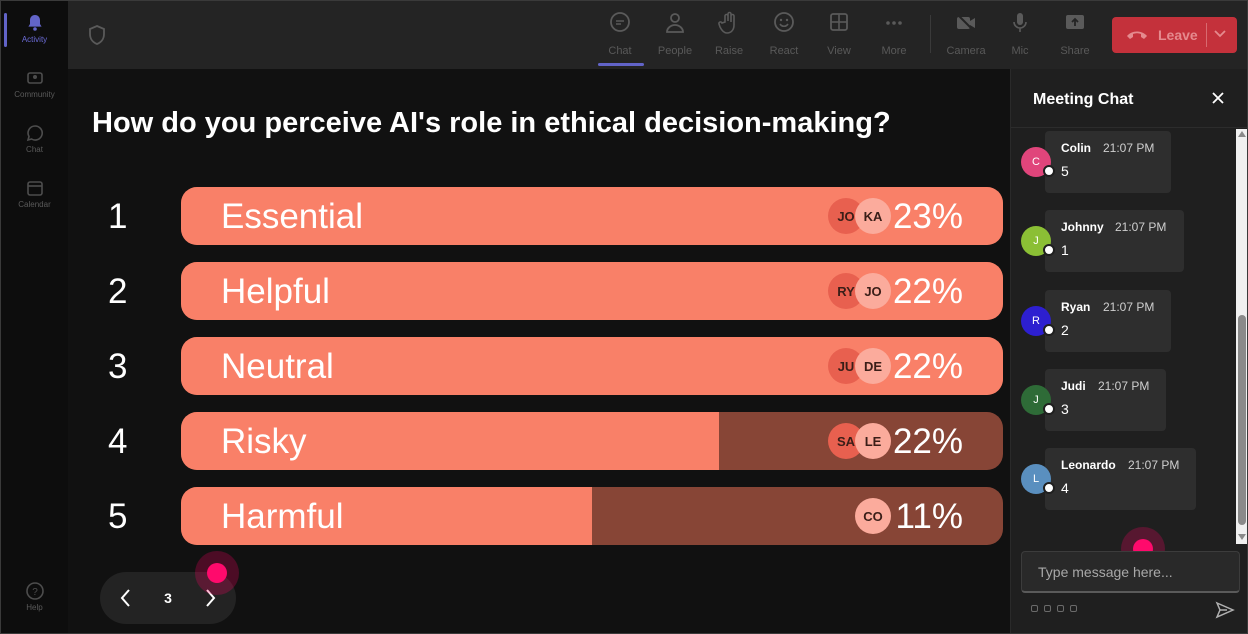 The width and height of the screenshot is (1248, 634). Describe the element at coordinates (1075, 51) in the screenshot. I see `toolbar-share-label: Share` at that location.